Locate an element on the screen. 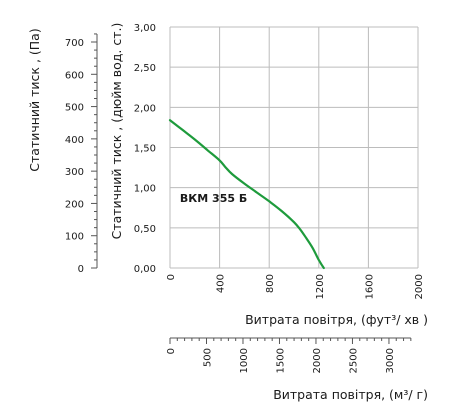 Image resolution: width=450 pixels, height=420 pixels. x-axis-title-cmh-unit: , (м³/ г) is located at coordinates (404, 394).